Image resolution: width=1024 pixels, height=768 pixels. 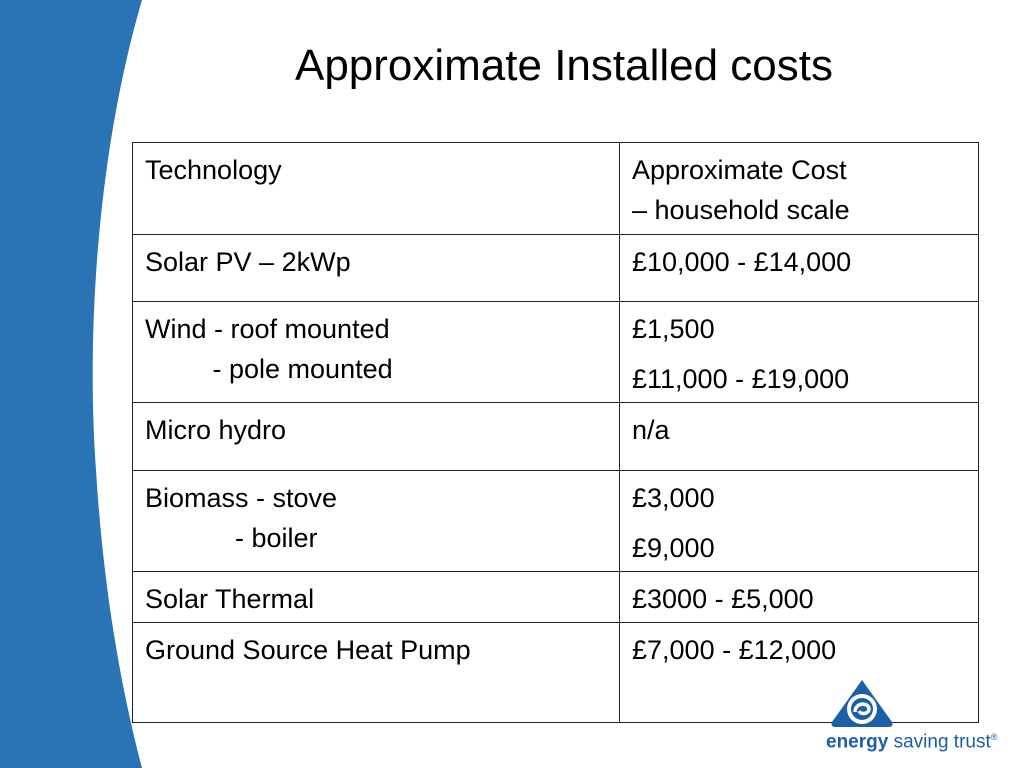 What do you see at coordinates (376, 352) in the screenshot?
I see `tech-cell: Wind - roof mounted - pole mounted` at bounding box center [376, 352].